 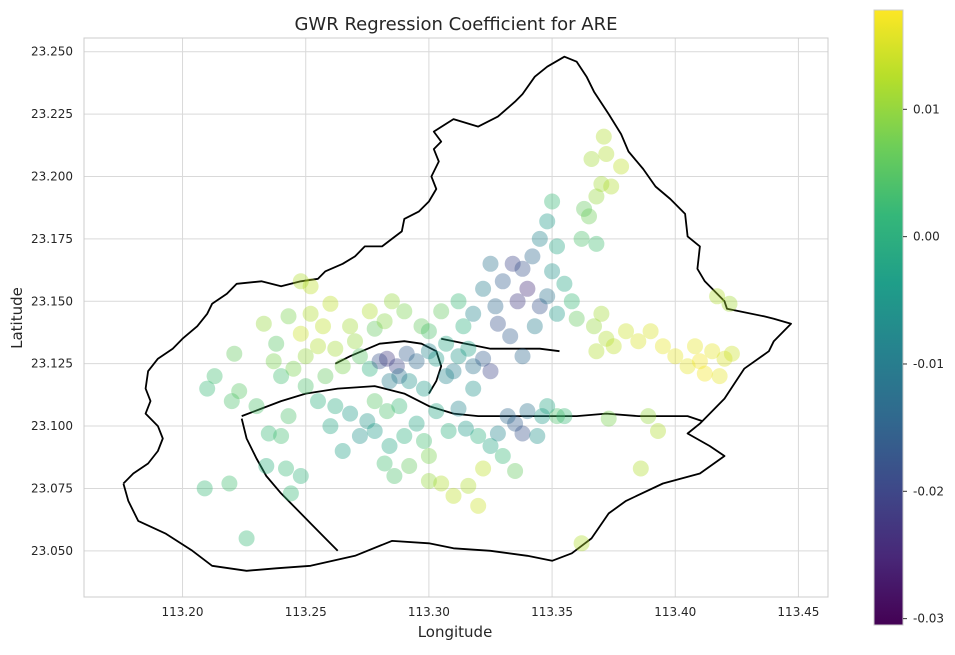 I want to click on colorbar-tick-label: -0.01, so click(x=928, y=364).